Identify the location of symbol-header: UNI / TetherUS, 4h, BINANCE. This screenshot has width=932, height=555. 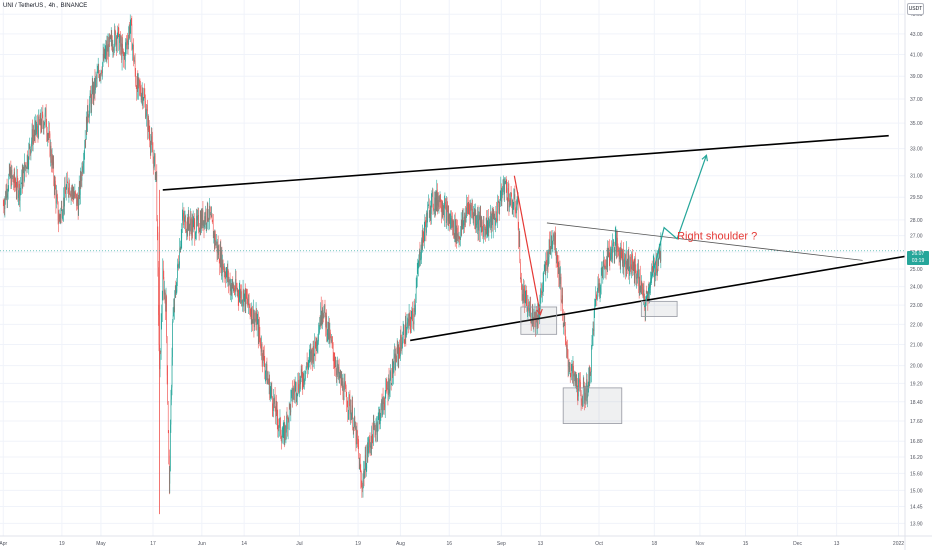
(45, 6).